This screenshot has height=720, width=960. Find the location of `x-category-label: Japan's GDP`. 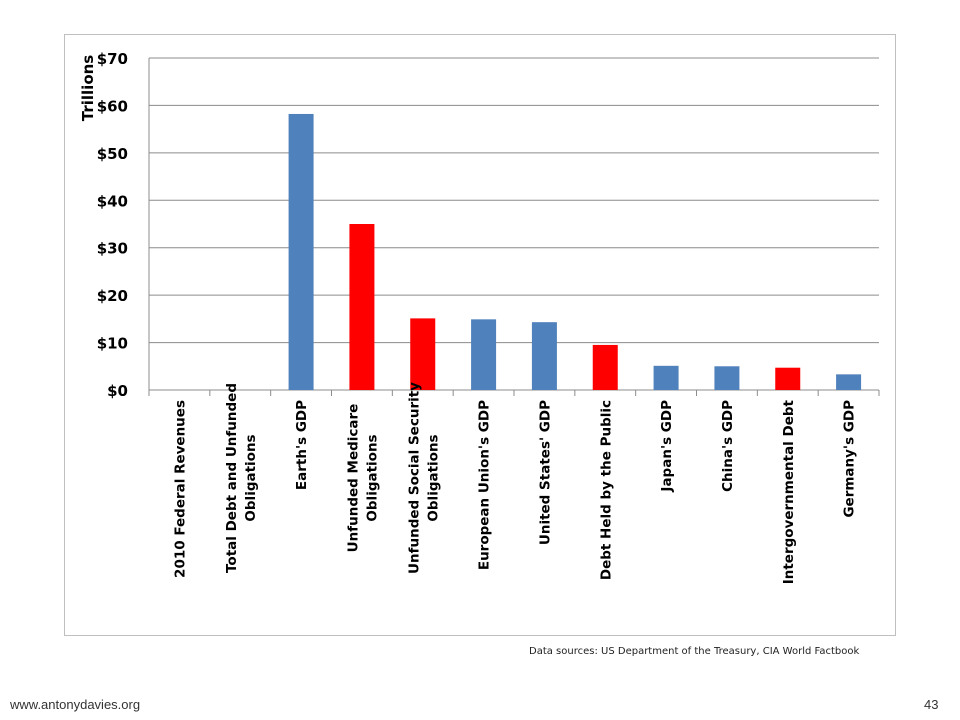

x-category-label: Japan's GDP is located at coordinates (667, 446).